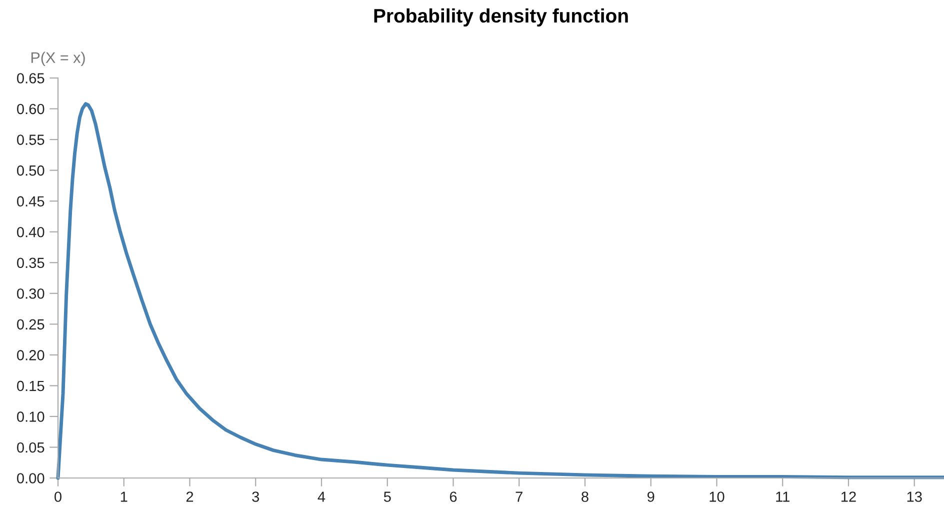 This screenshot has width=944, height=506. I want to click on x-tick-label: 2, so click(190, 497).